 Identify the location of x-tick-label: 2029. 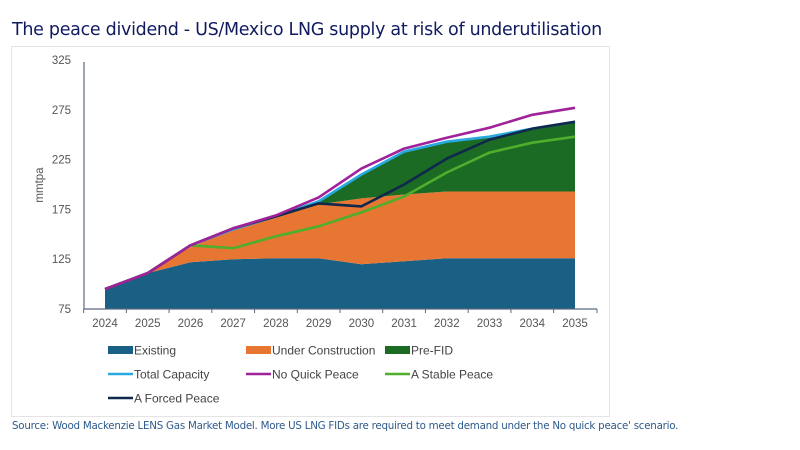
(319, 324).